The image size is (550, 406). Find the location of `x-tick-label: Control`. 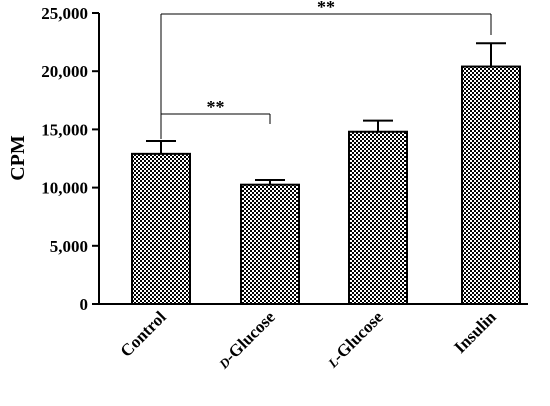

x-tick-label: Control is located at coordinates (143, 333).